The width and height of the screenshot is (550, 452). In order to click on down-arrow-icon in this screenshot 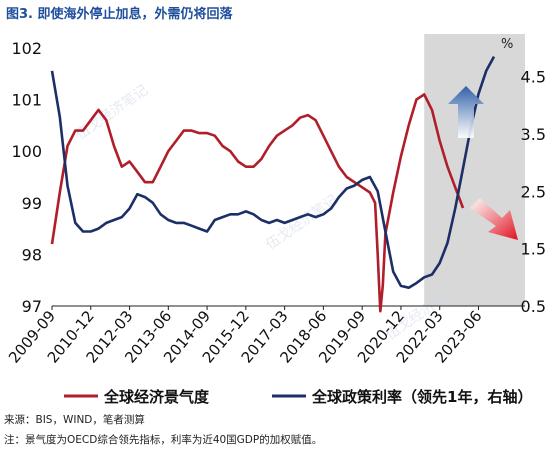, I will do `click(494, 219)`.